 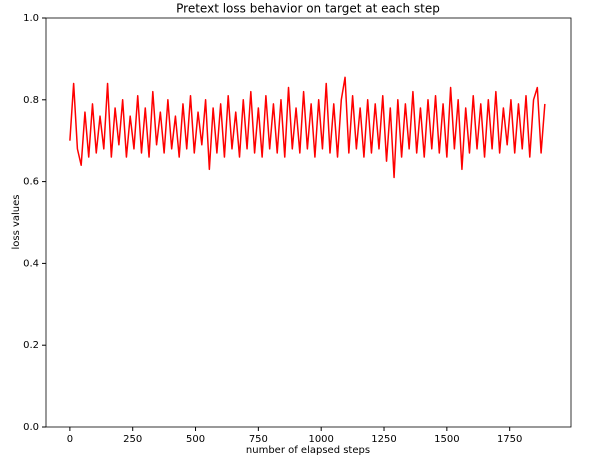 What do you see at coordinates (320, 439) in the screenshot?
I see `x-tick-label: 1000` at bounding box center [320, 439].